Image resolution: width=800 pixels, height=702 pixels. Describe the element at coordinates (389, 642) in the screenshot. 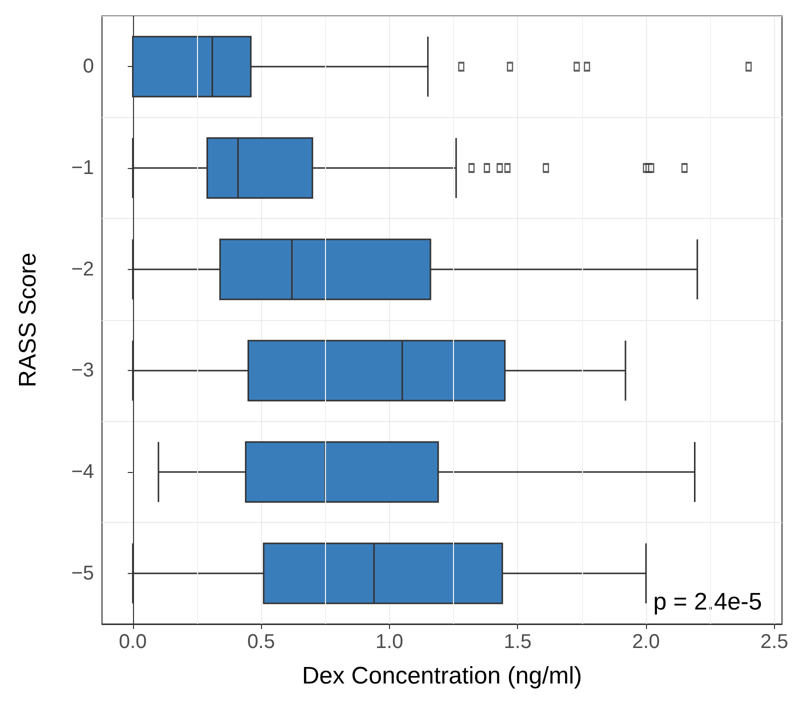

I see `x-tick-label: 1.0` at that location.